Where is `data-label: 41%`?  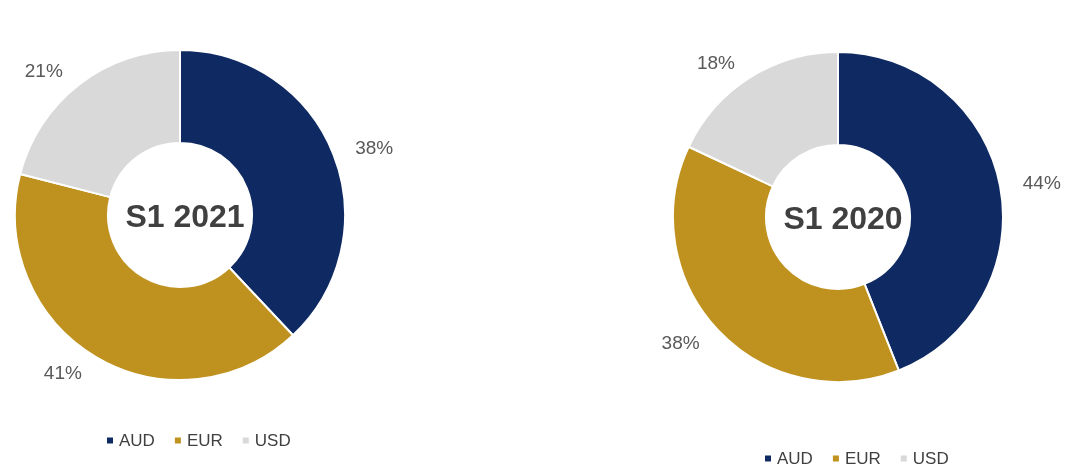
data-label: 41% is located at coordinates (62, 373).